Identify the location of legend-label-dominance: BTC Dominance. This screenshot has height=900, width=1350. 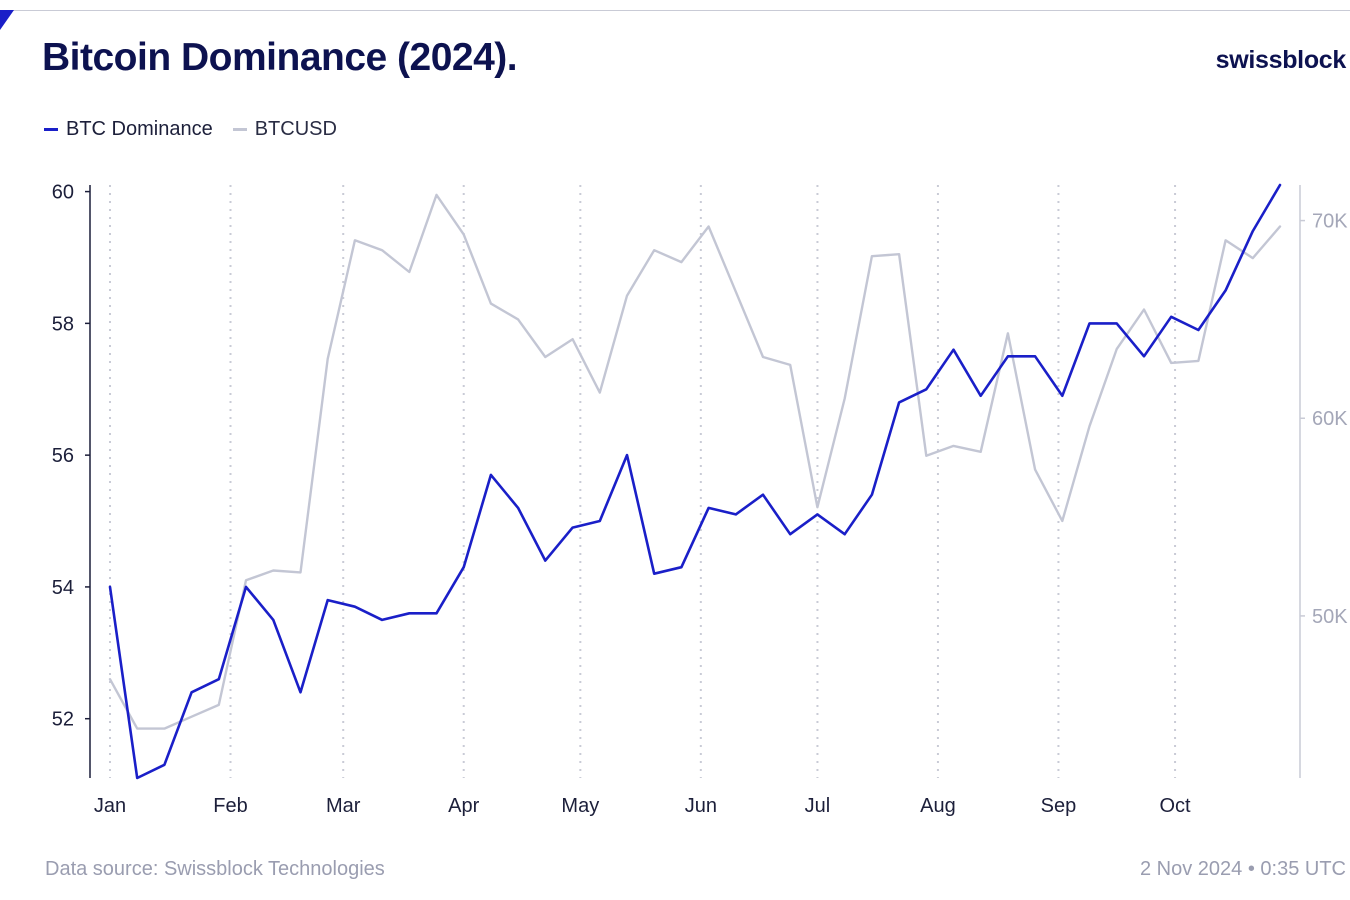
(139, 129).